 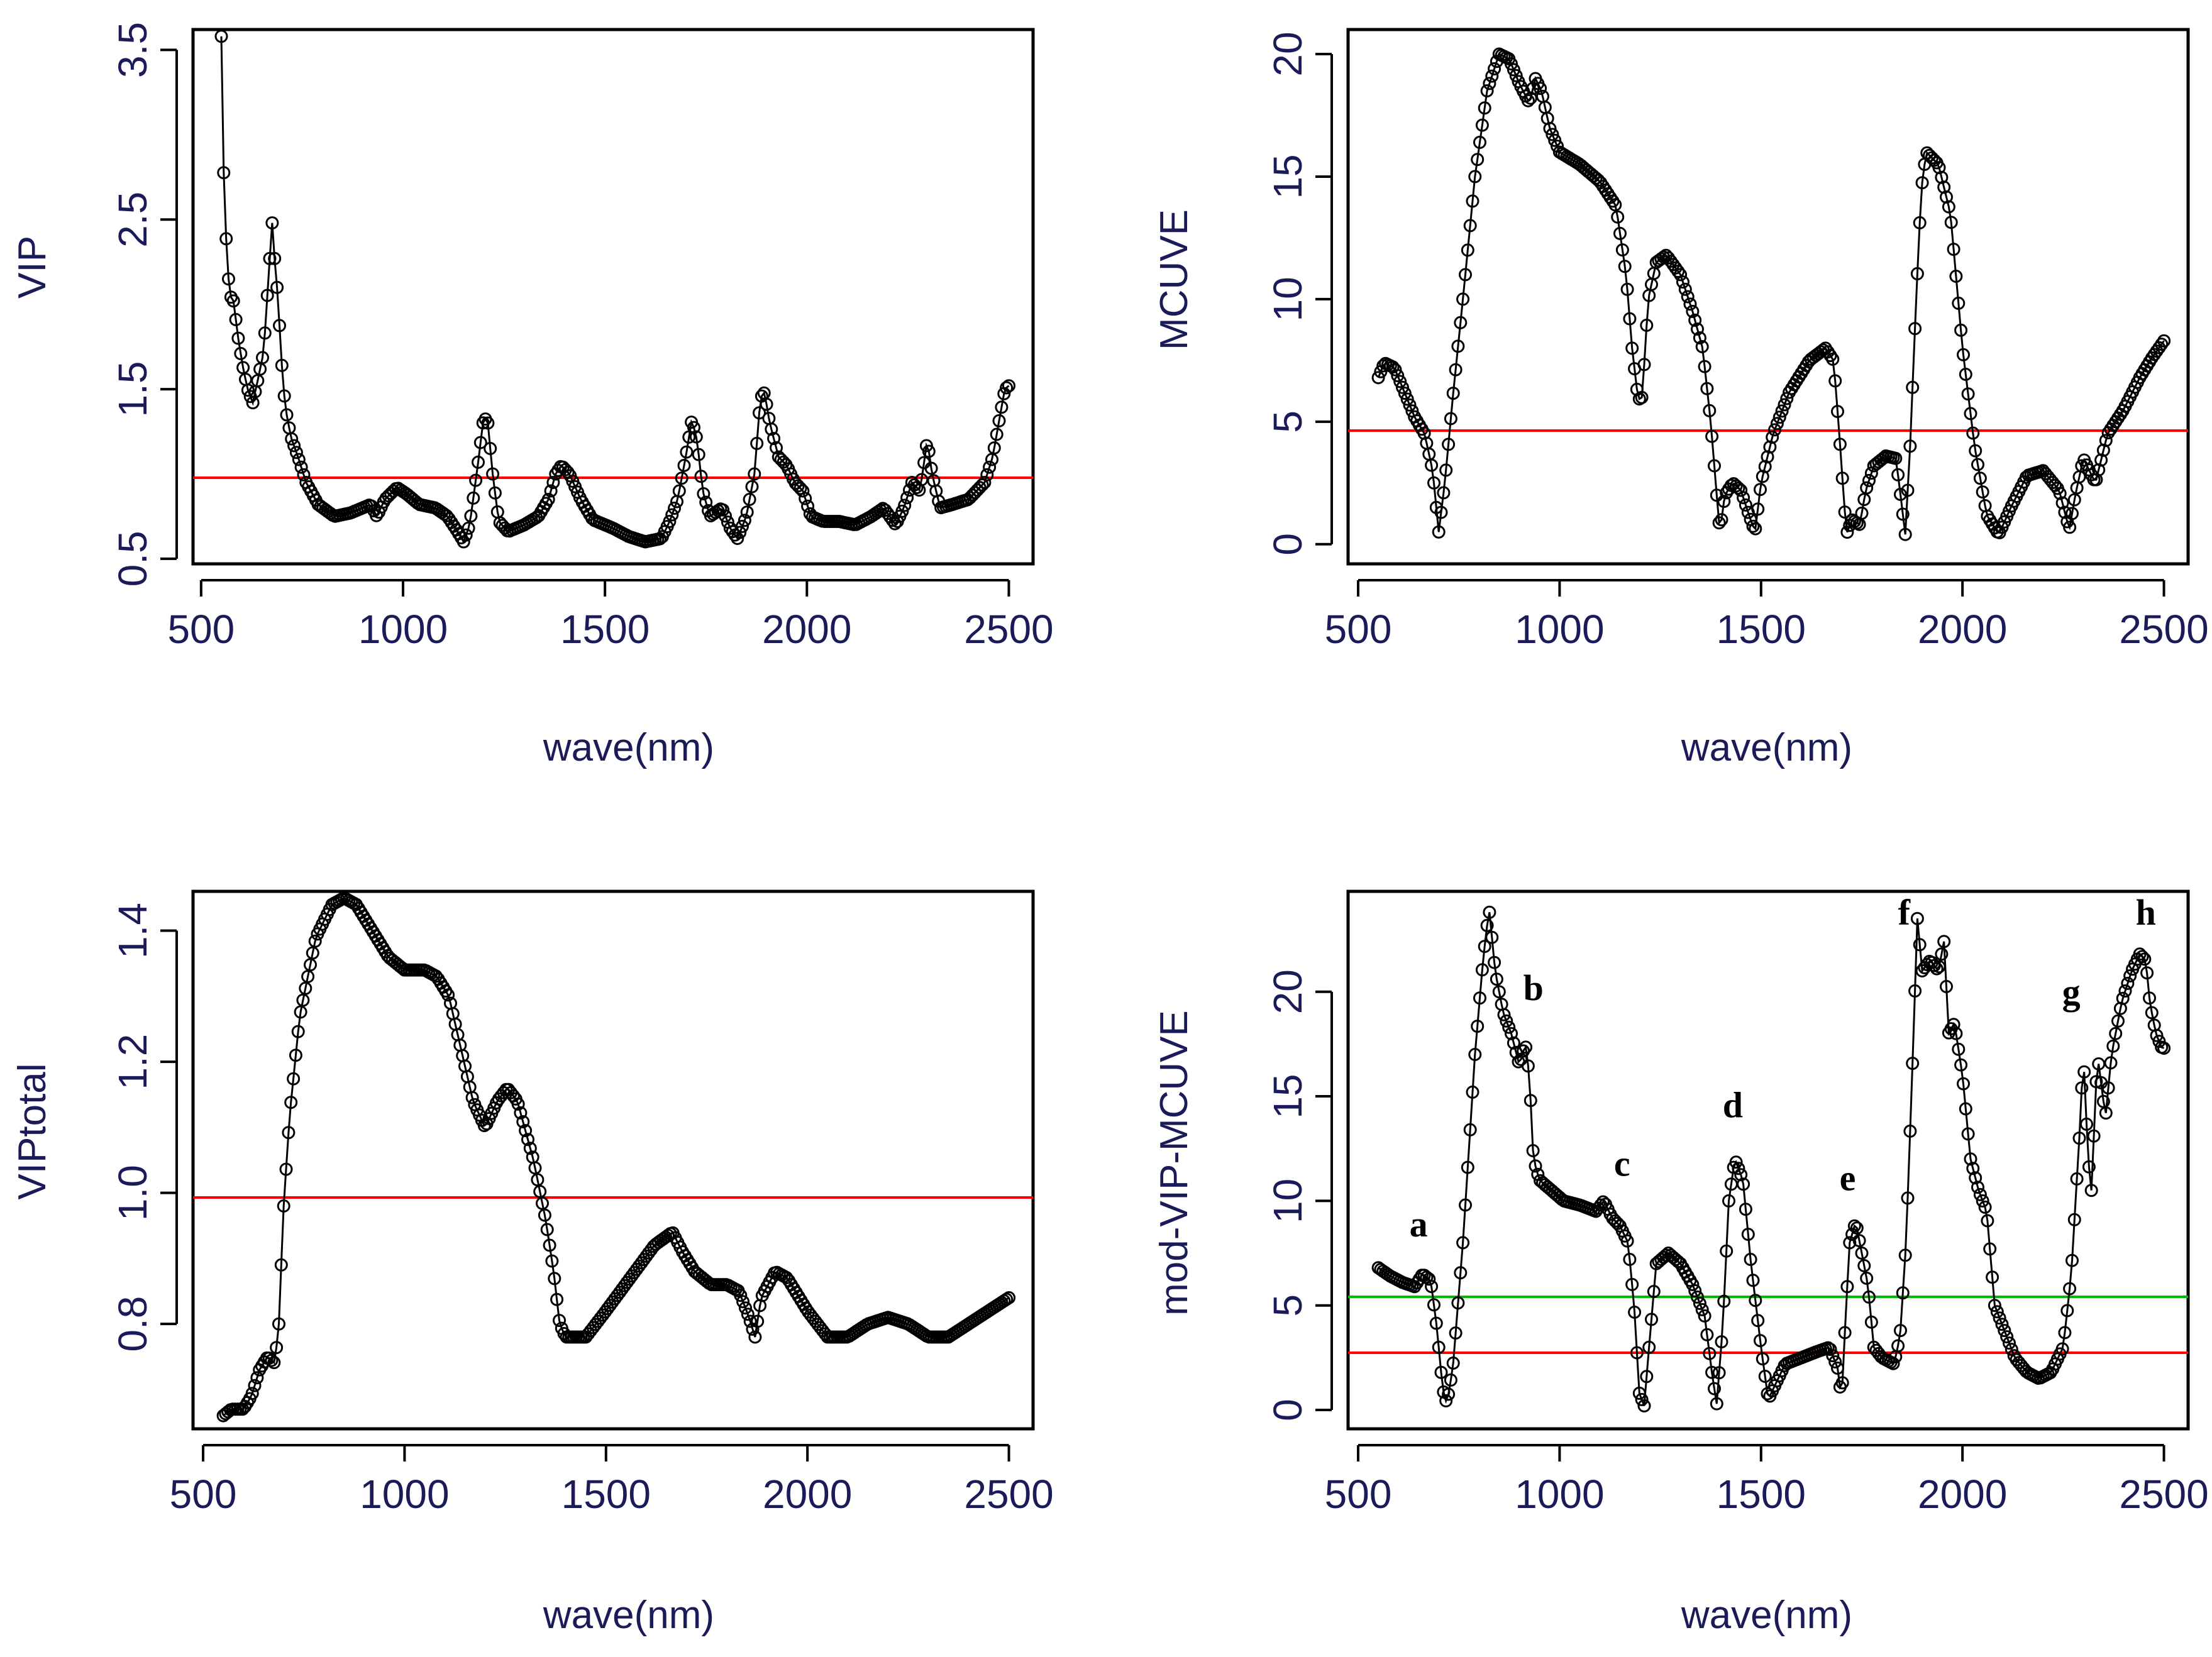 I want to click on vip-x-tick-label: 1500, so click(x=605, y=629).